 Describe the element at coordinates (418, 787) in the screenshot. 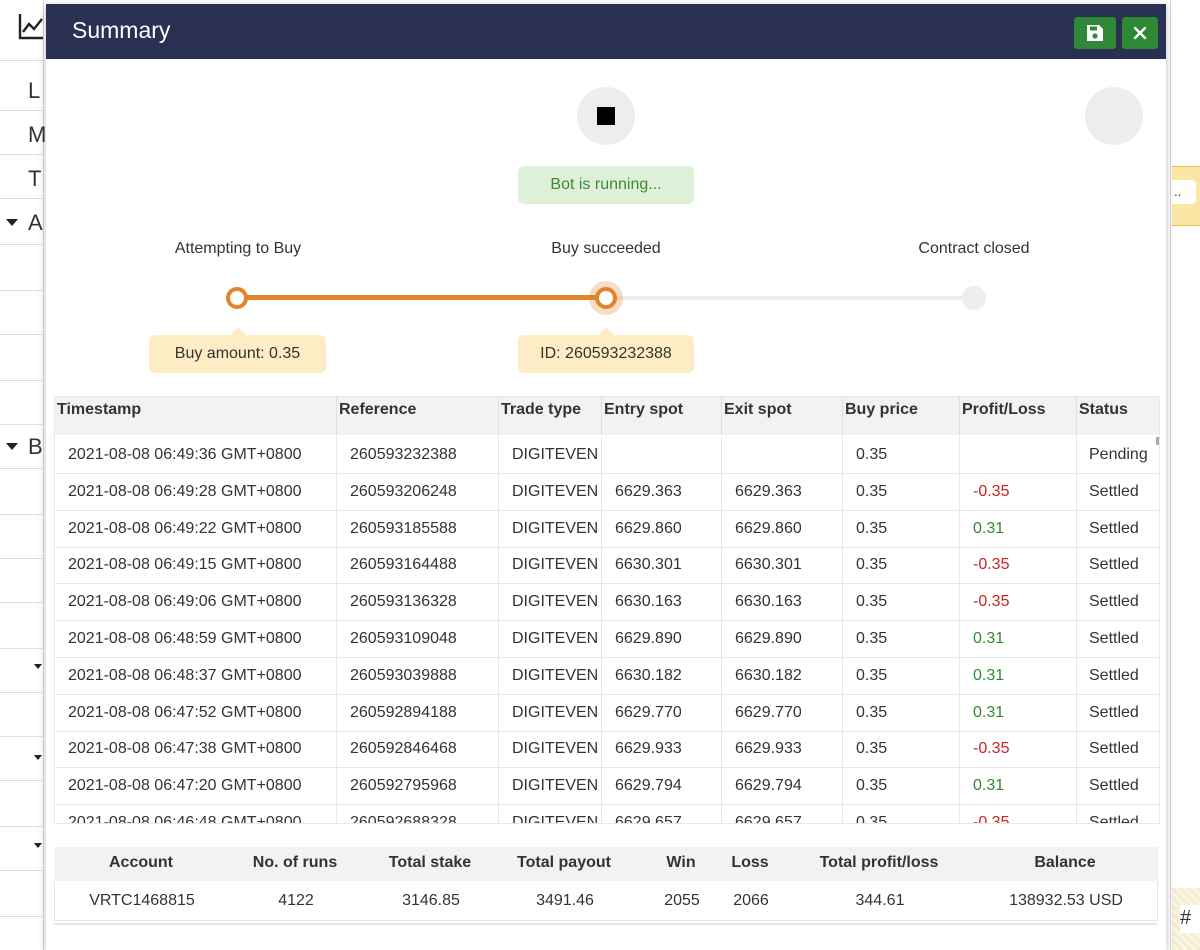

I see `cell-reference: 260592795968` at that location.